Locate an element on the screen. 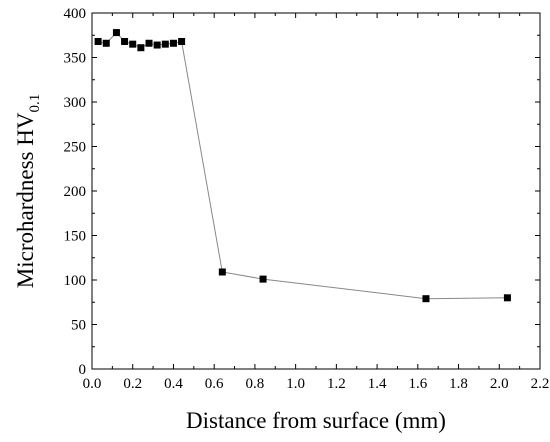 This screenshot has width=550, height=442. x-tick-label: 0.4 is located at coordinates (173, 384).